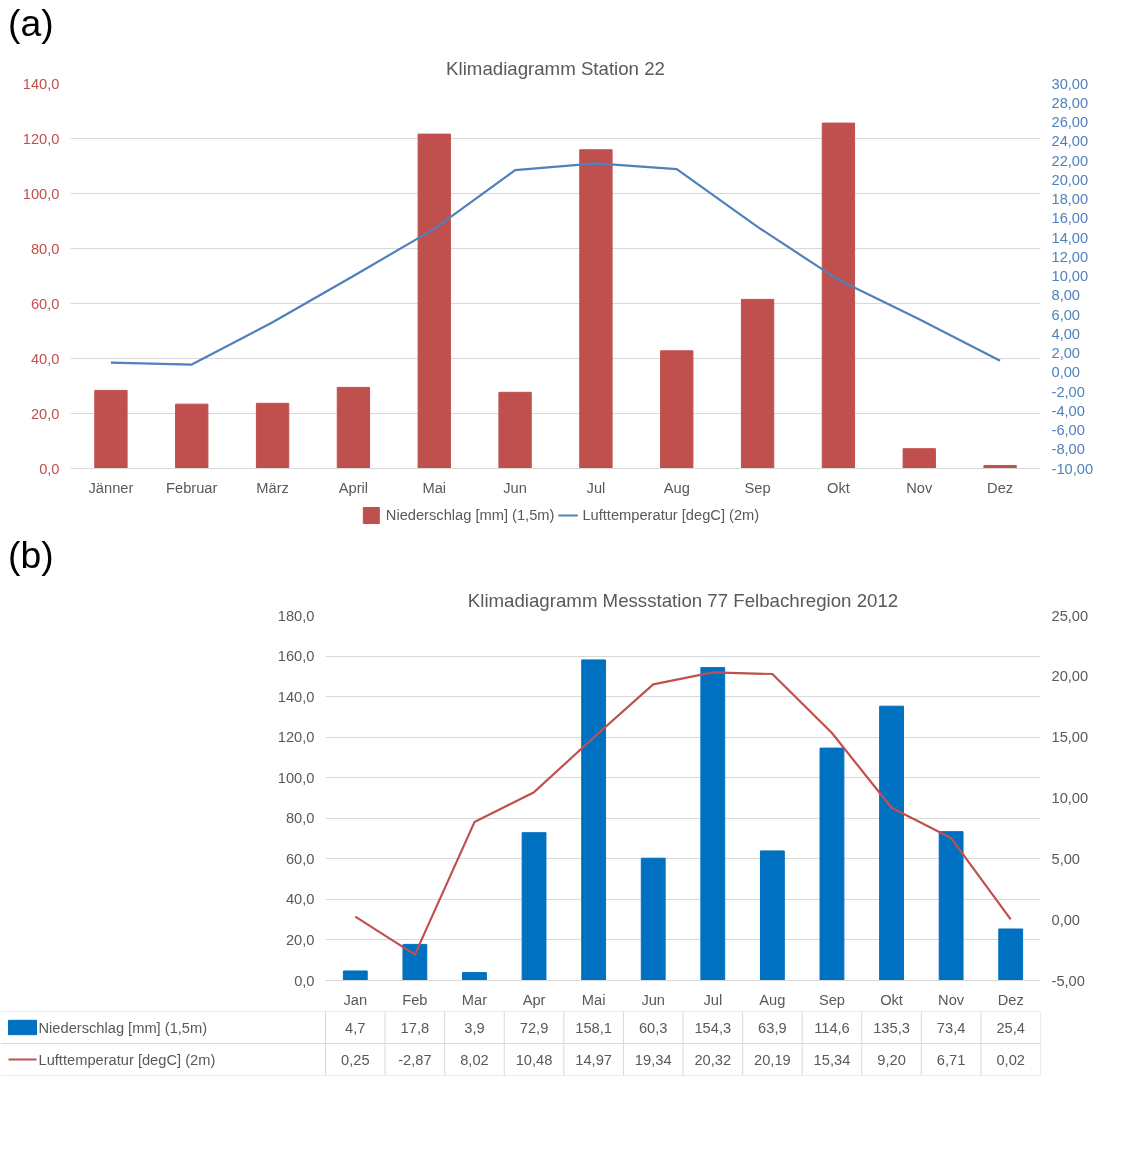 The height and width of the screenshot is (1164, 1145). I want to click on data-label: 15,34, so click(832, 1059).